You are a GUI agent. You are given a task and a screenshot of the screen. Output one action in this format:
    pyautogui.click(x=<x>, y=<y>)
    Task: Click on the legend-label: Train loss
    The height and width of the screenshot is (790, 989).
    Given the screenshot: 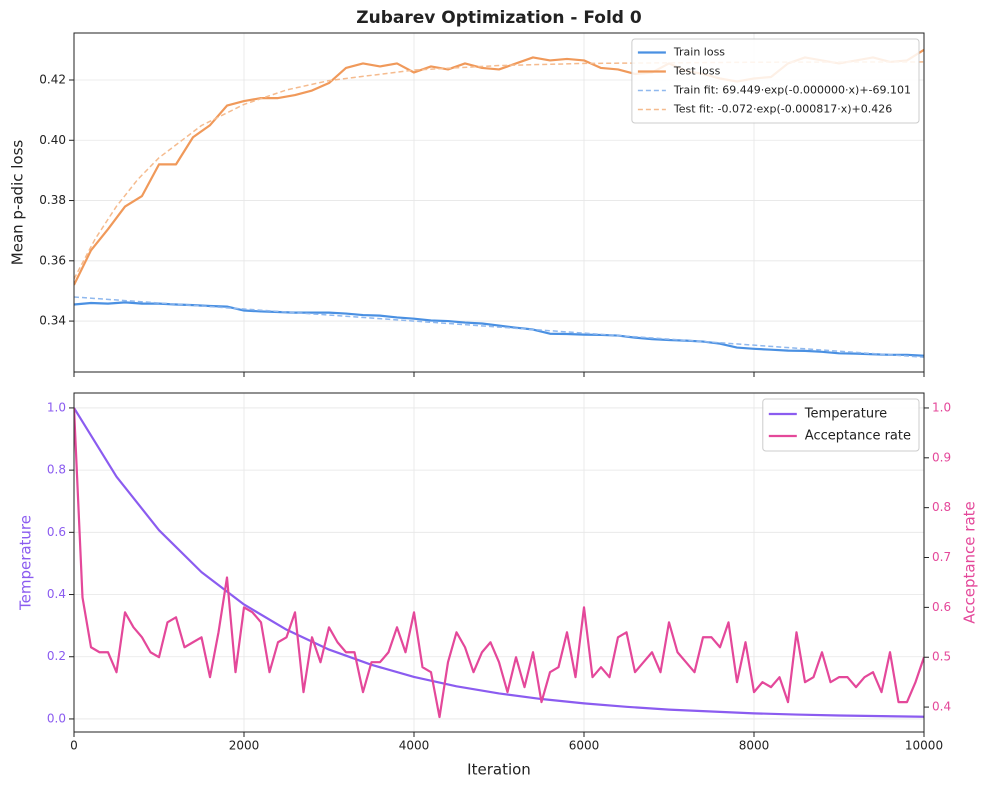 What is the action you would take?
    pyautogui.click(x=699, y=52)
    